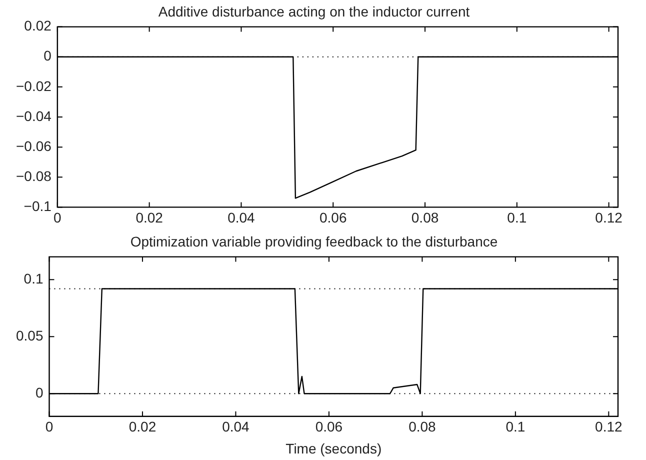 The height and width of the screenshot is (460, 646). I want to click on chart-title: Additive disturbance acting on the inductor current, so click(314, 11).